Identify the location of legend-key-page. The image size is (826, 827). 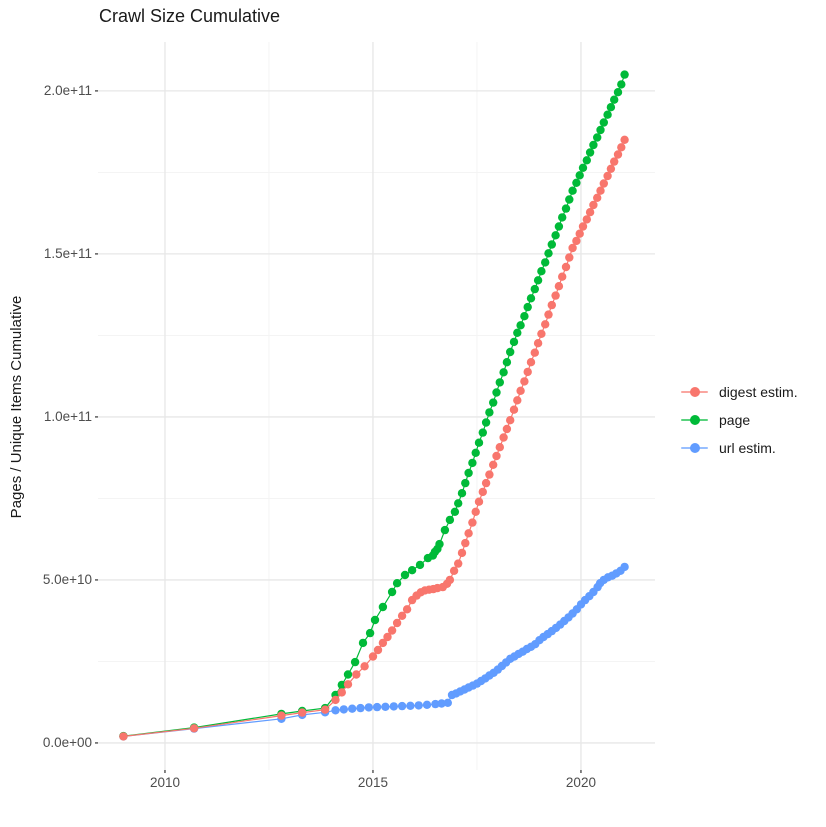
(694, 420).